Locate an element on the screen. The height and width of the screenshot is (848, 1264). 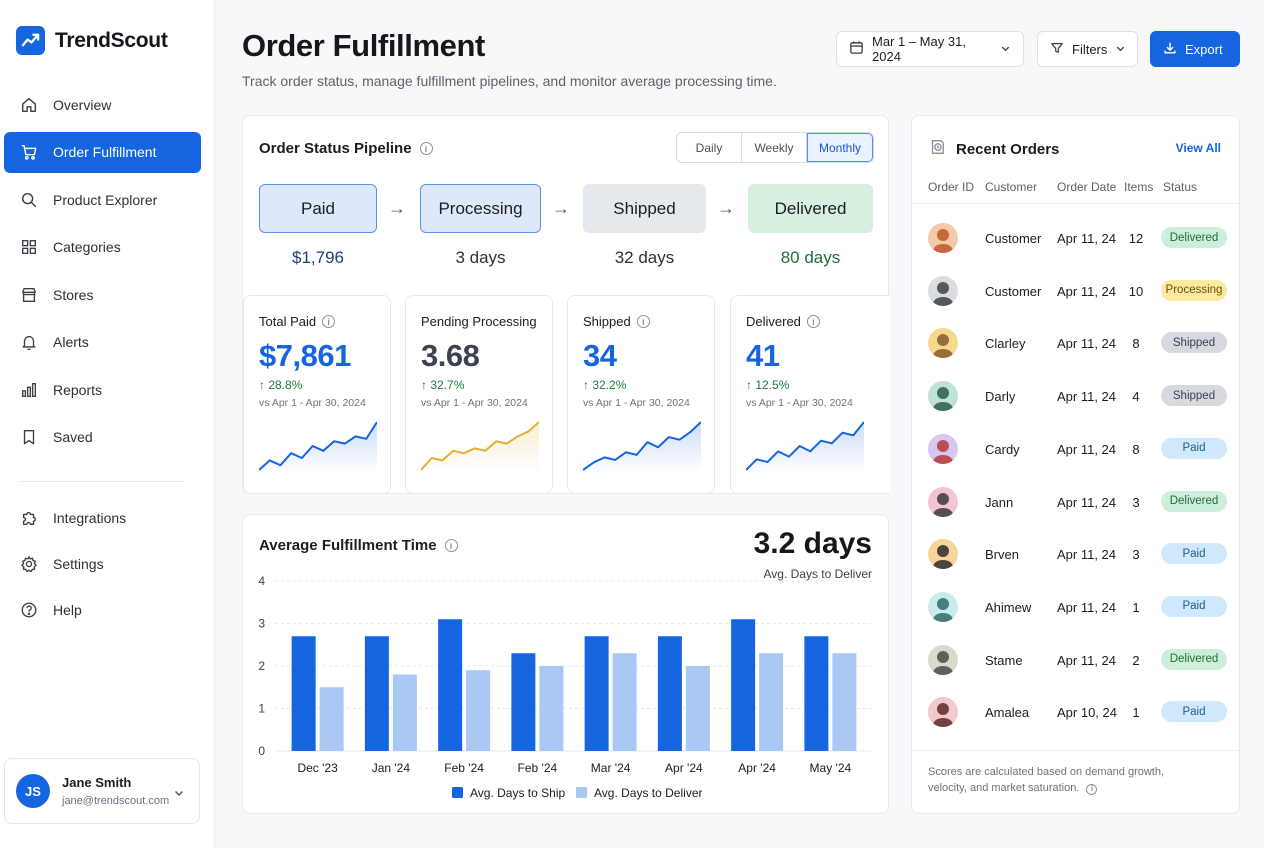
help-icon is located at coordinates (29, 610).